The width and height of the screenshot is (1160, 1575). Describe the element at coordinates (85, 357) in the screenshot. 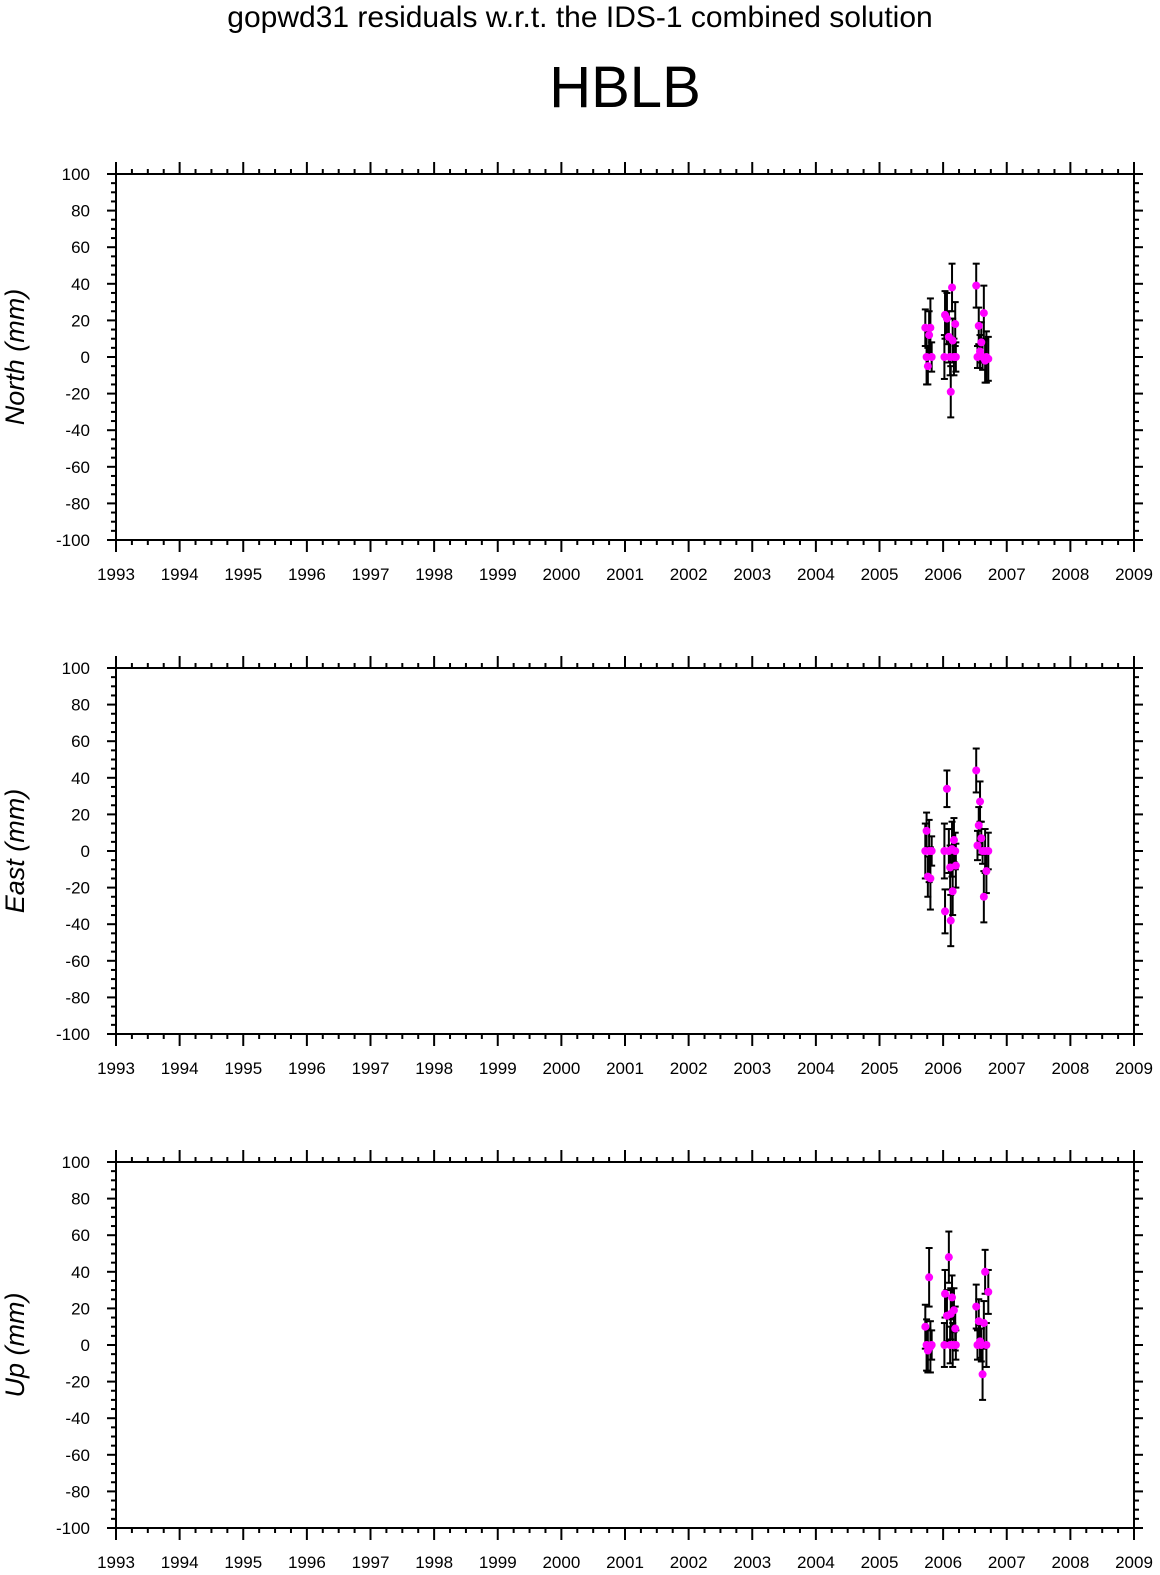

I see `panel-1-ytick-label: 0` at that location.